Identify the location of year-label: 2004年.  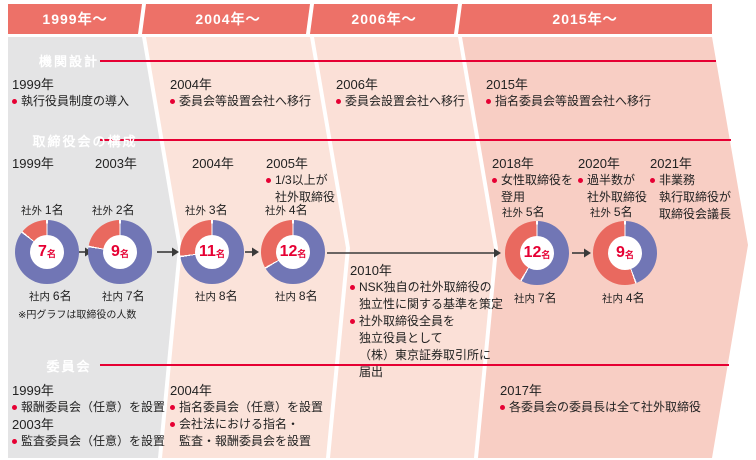
(191, 84).